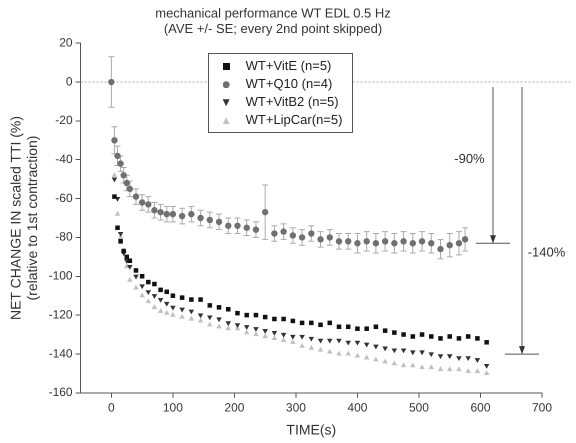 The image size is (576, 443). What do you see at coordinates (64, 237) in the screenshot?
I see `y-tick-label: -80` at bounding box center [64, 237].